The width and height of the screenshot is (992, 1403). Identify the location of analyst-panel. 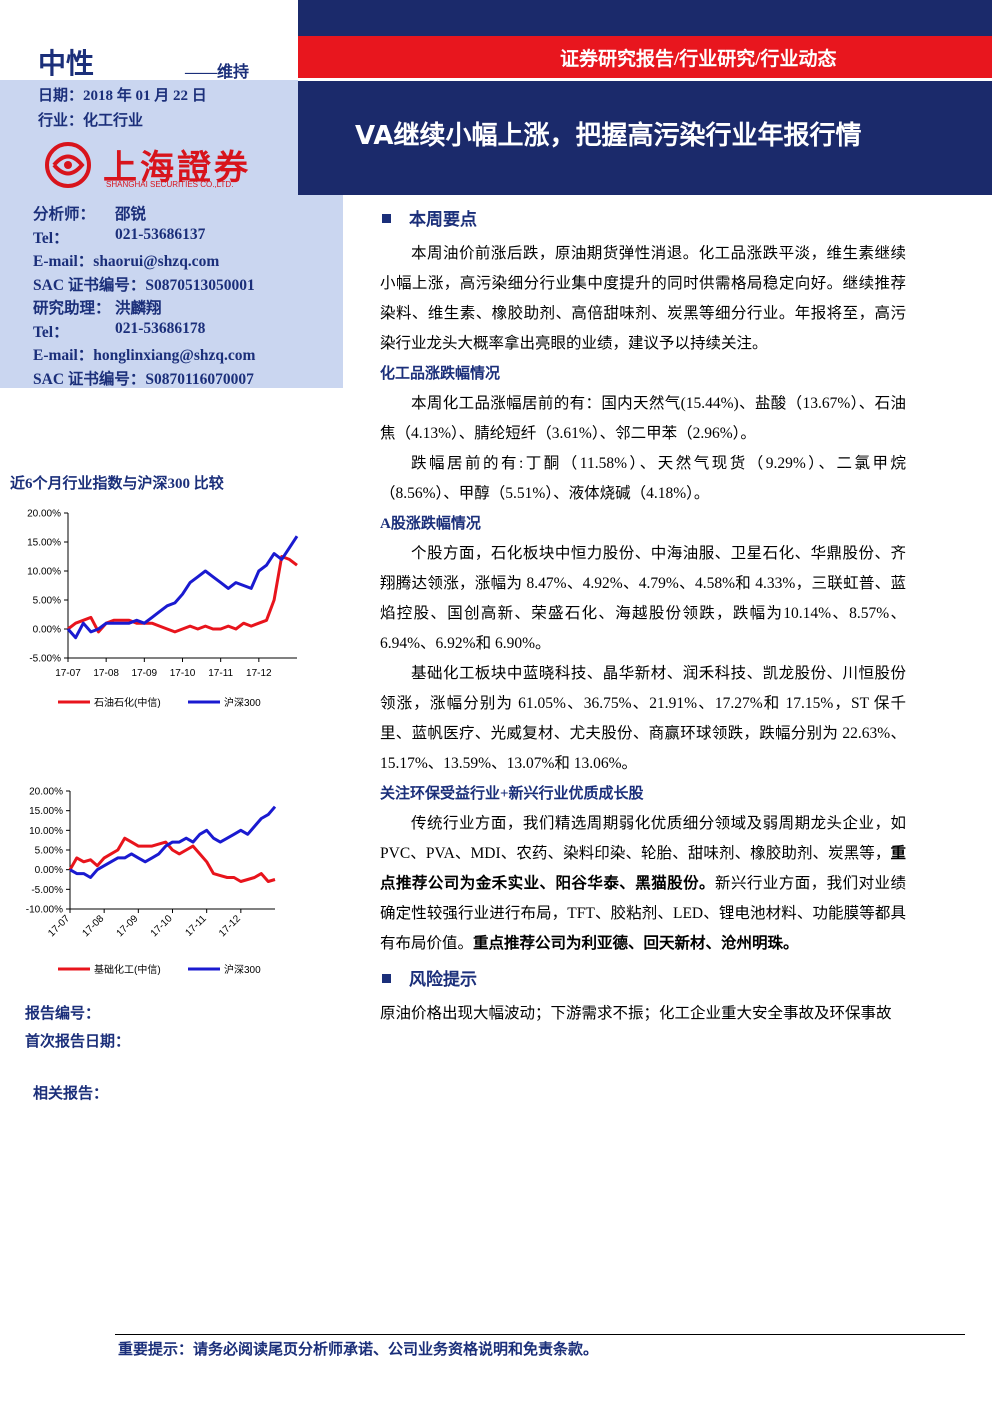
(171, 291).